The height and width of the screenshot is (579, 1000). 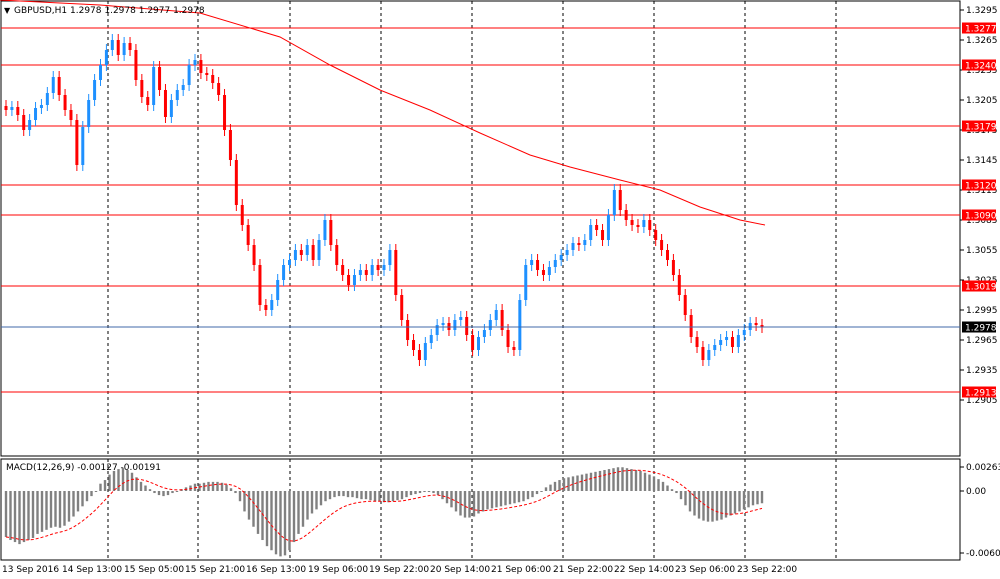 I want to click on level-tag-label: 1.3019, so click(x=981, y=288).